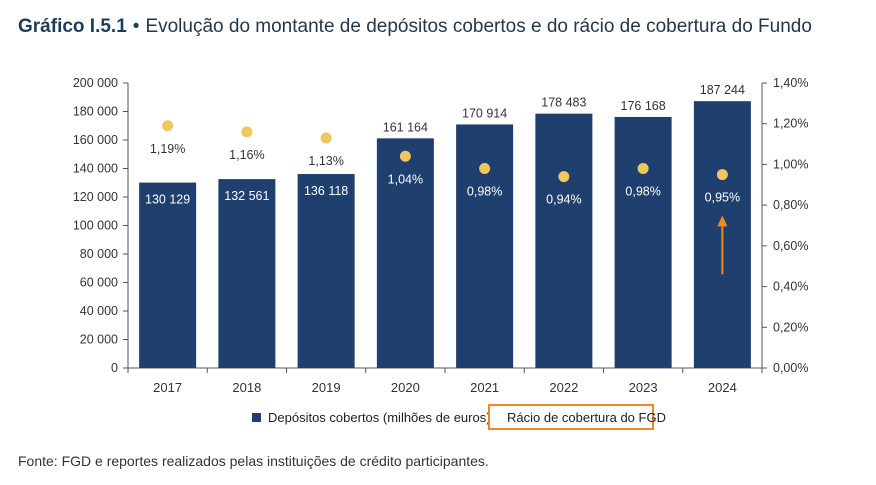 The height and width of the screenshot is (485, 876). Describe the element at coordinates (722, 198) in the screenshot. I see `ratio-value-label: 0,95%` at that location.